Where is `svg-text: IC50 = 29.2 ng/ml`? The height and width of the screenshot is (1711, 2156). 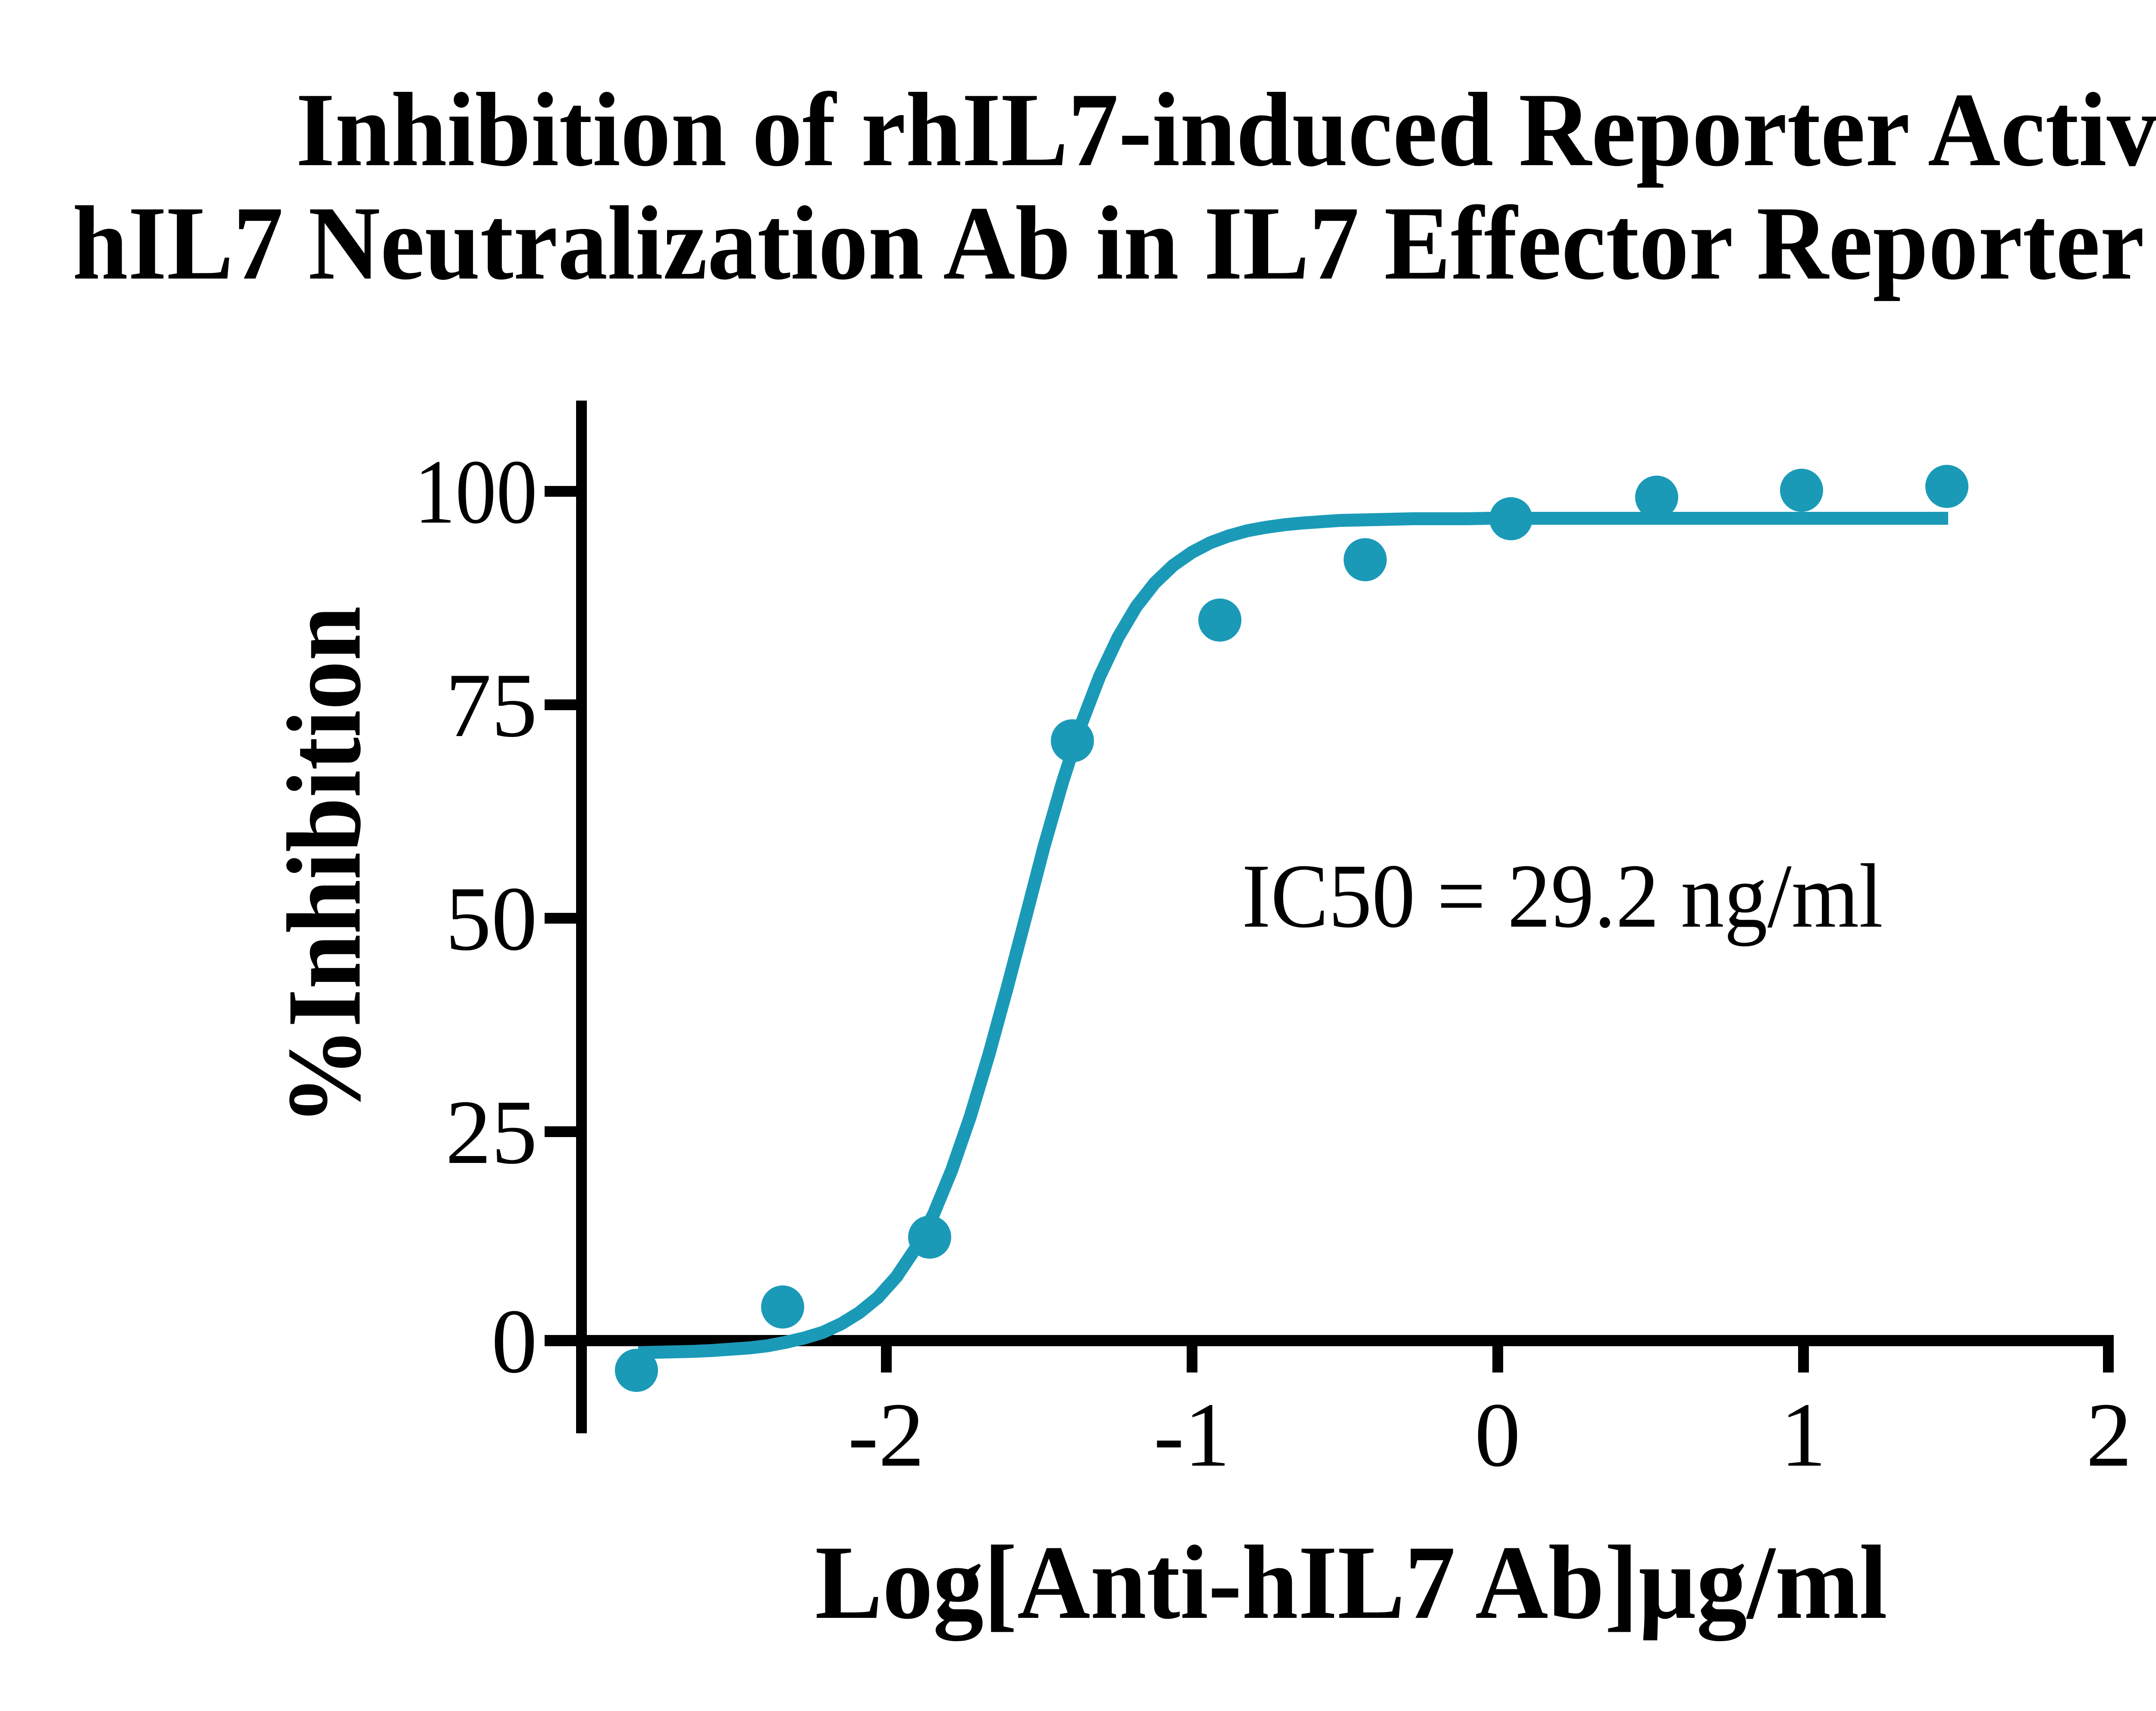
svg-text: IC50 = 29.2 ng/ml is located at coordinates (1562, 895).